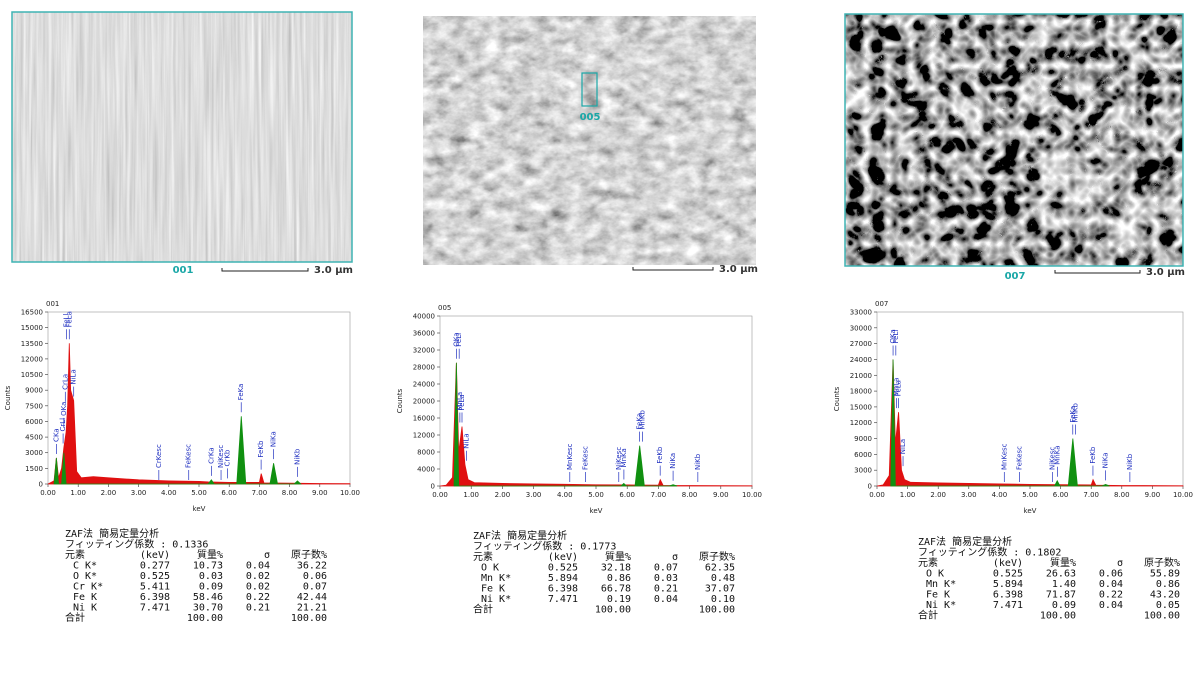 Image resolution: width=1200 pixels, height=685 pixels. Describe the element at coordinates (619, 599) in the screenshot. I see `table-cell: 0.19` at that location.